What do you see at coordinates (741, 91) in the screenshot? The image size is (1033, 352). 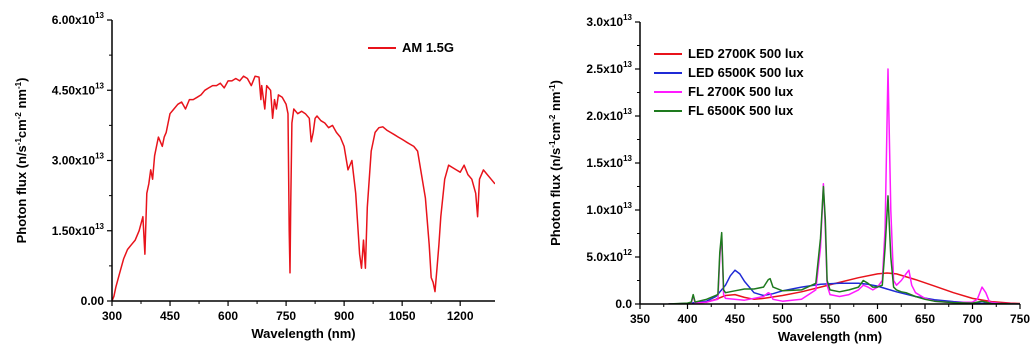 I see `legend-label: FL 2700K 500 lux` at bounding box center [741, 91].